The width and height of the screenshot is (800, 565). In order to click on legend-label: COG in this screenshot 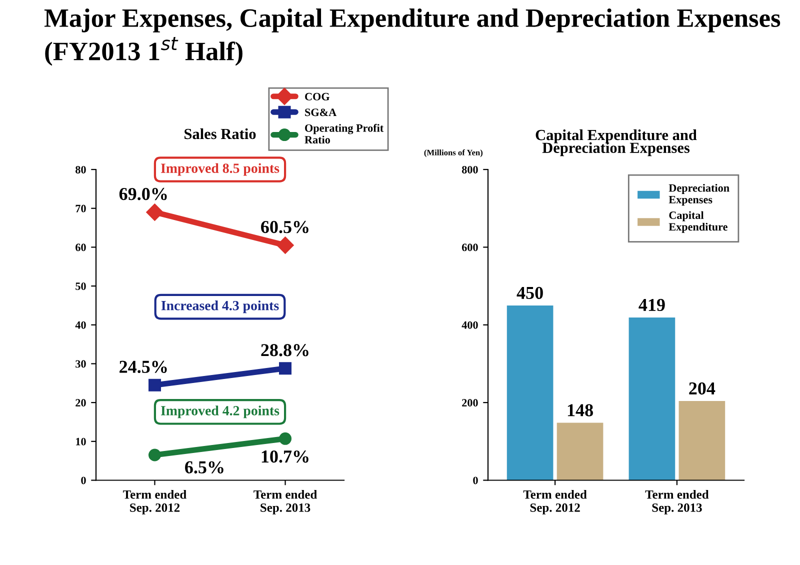, I will do `click(317, 96)`.